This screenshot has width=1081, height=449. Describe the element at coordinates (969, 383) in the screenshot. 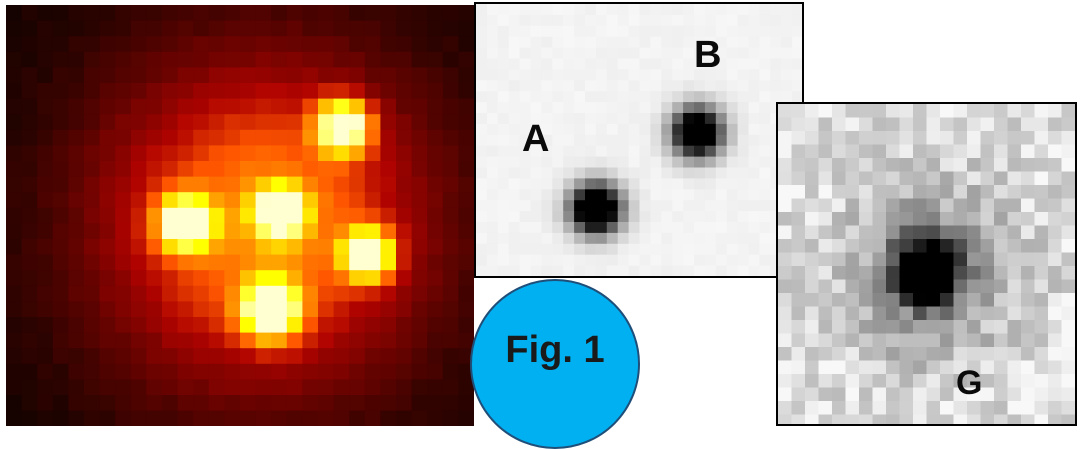

I see `galaxy-g-label: G` at that location.